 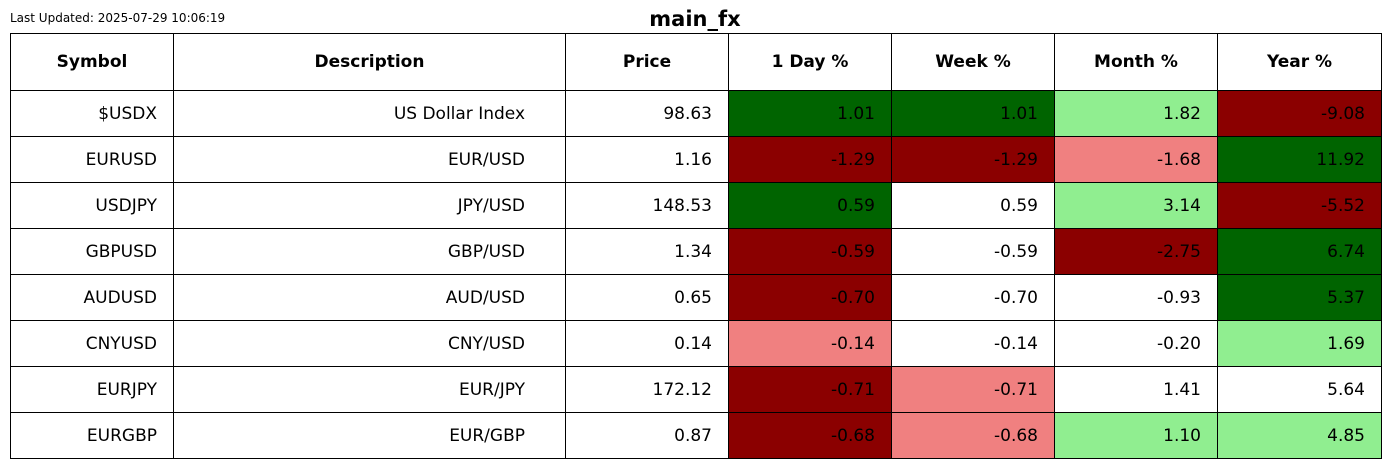 What do you see at coordinates (92, 389) in the screenshot?
I see `cell-symbol: EURJPY` at bounding box center [92, 389].